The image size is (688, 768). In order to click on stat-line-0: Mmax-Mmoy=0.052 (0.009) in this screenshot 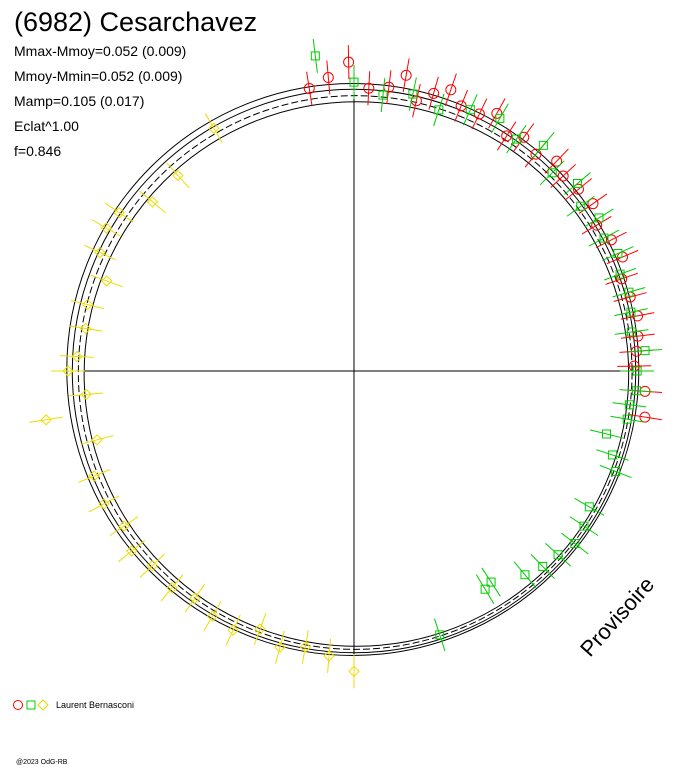, I will do `click(100, 51)`.